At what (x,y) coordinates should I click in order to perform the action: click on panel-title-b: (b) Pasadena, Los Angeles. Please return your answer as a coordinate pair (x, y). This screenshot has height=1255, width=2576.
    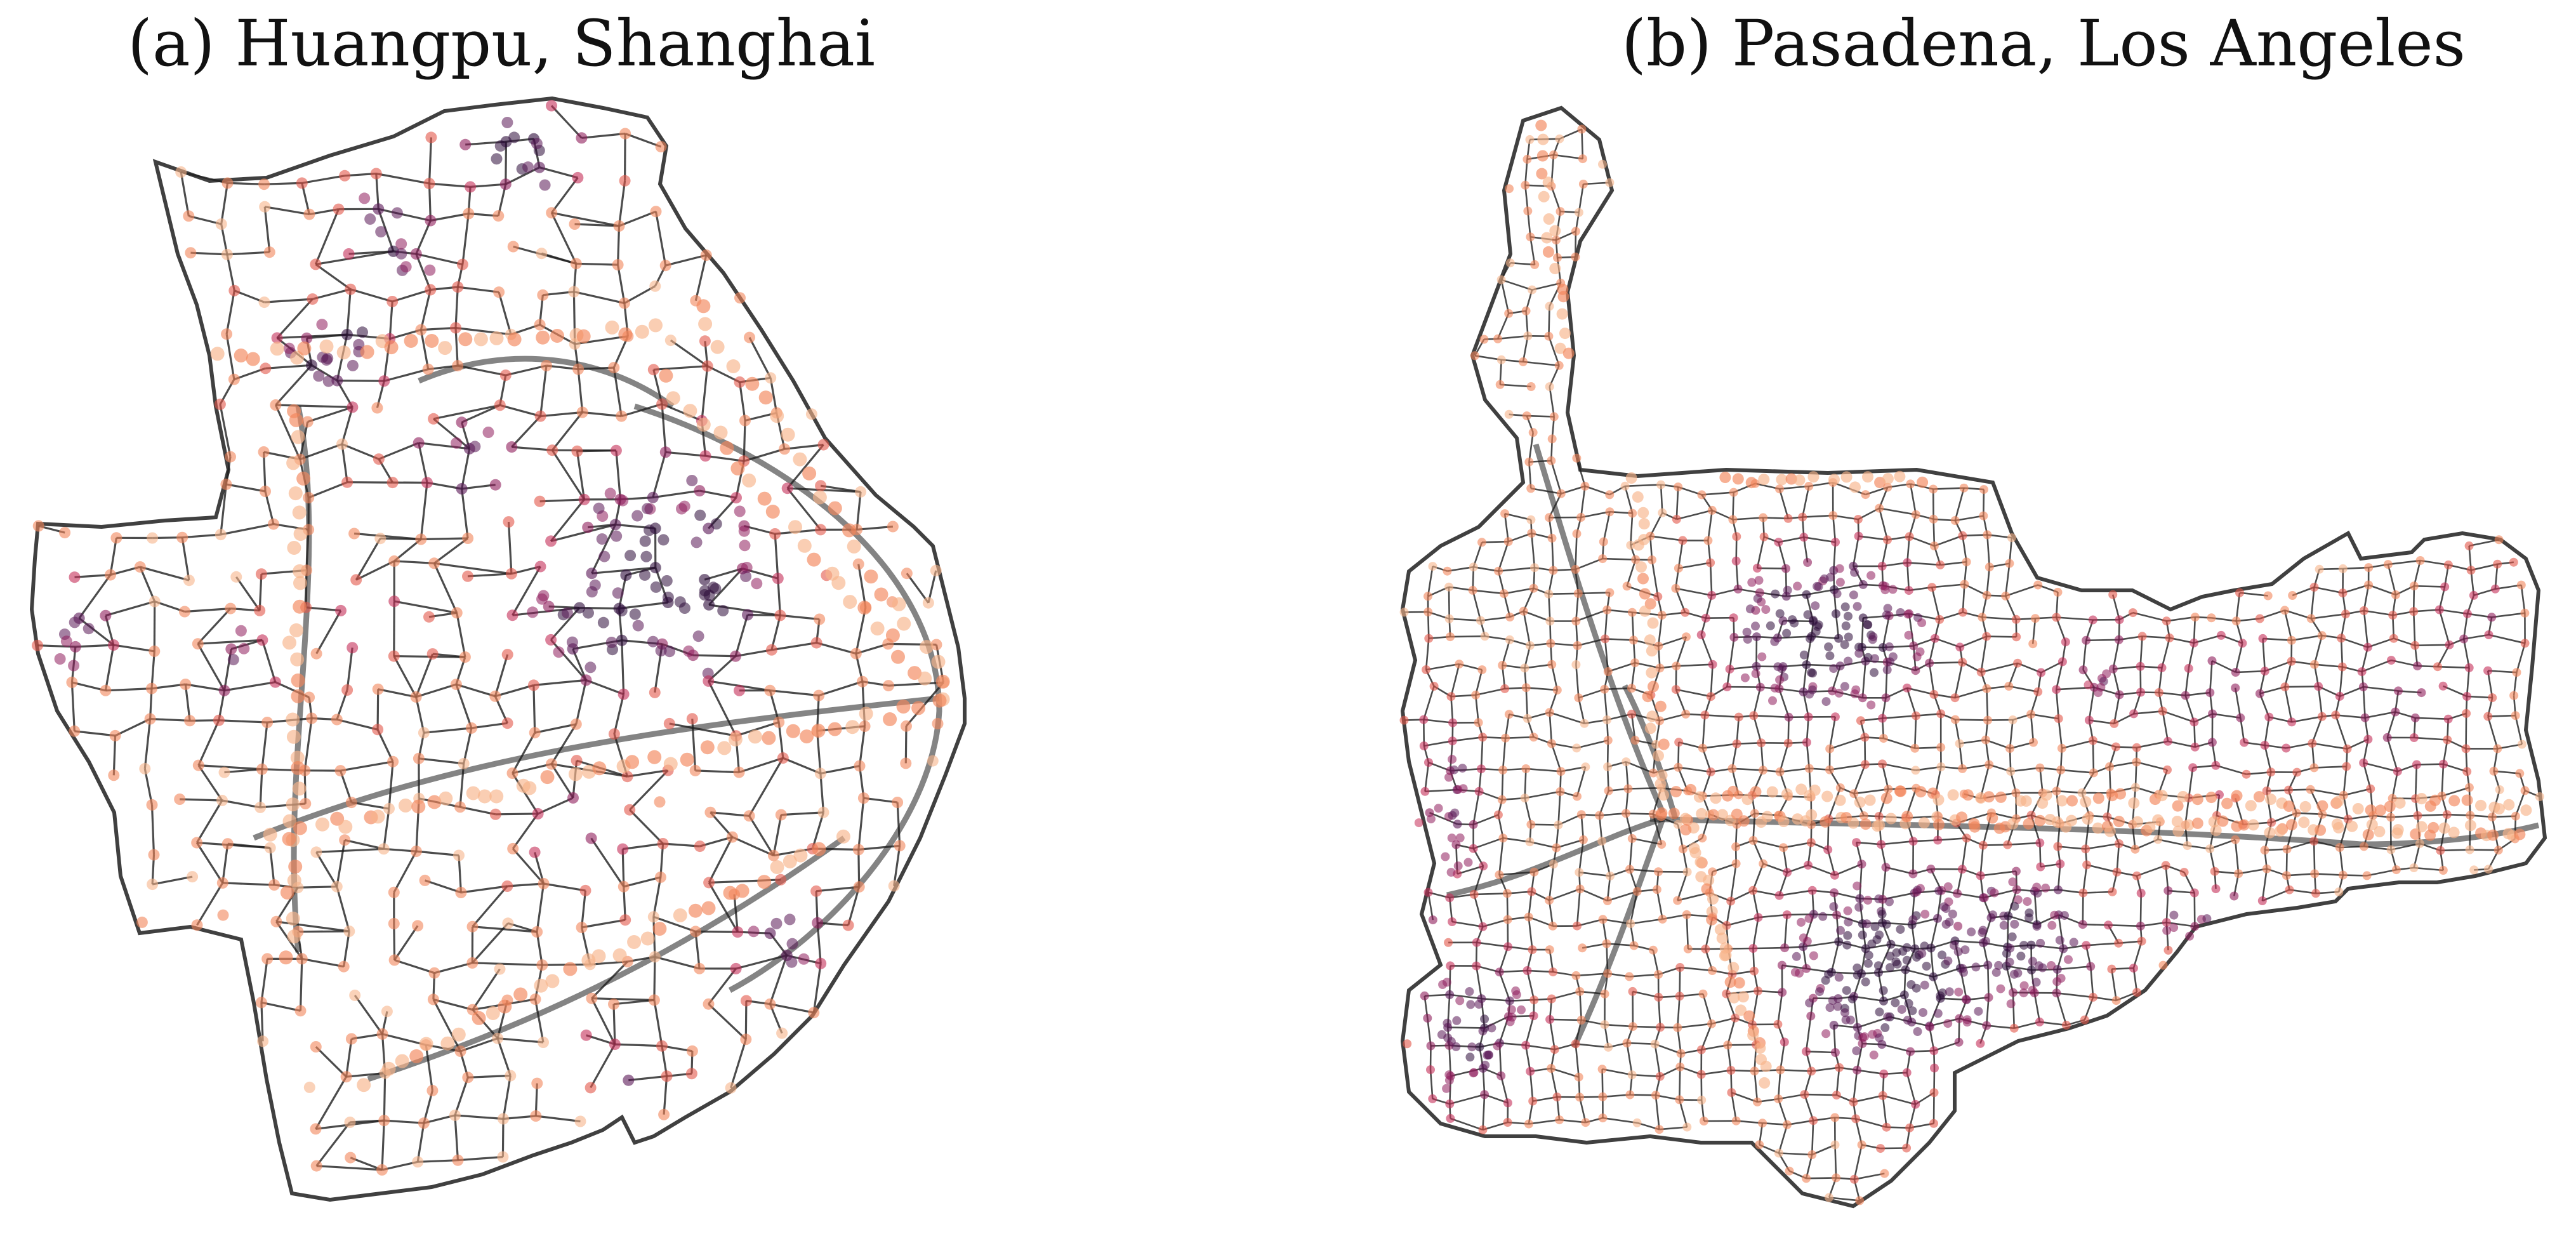
    Looking at the image, I should click on (2044, 43).